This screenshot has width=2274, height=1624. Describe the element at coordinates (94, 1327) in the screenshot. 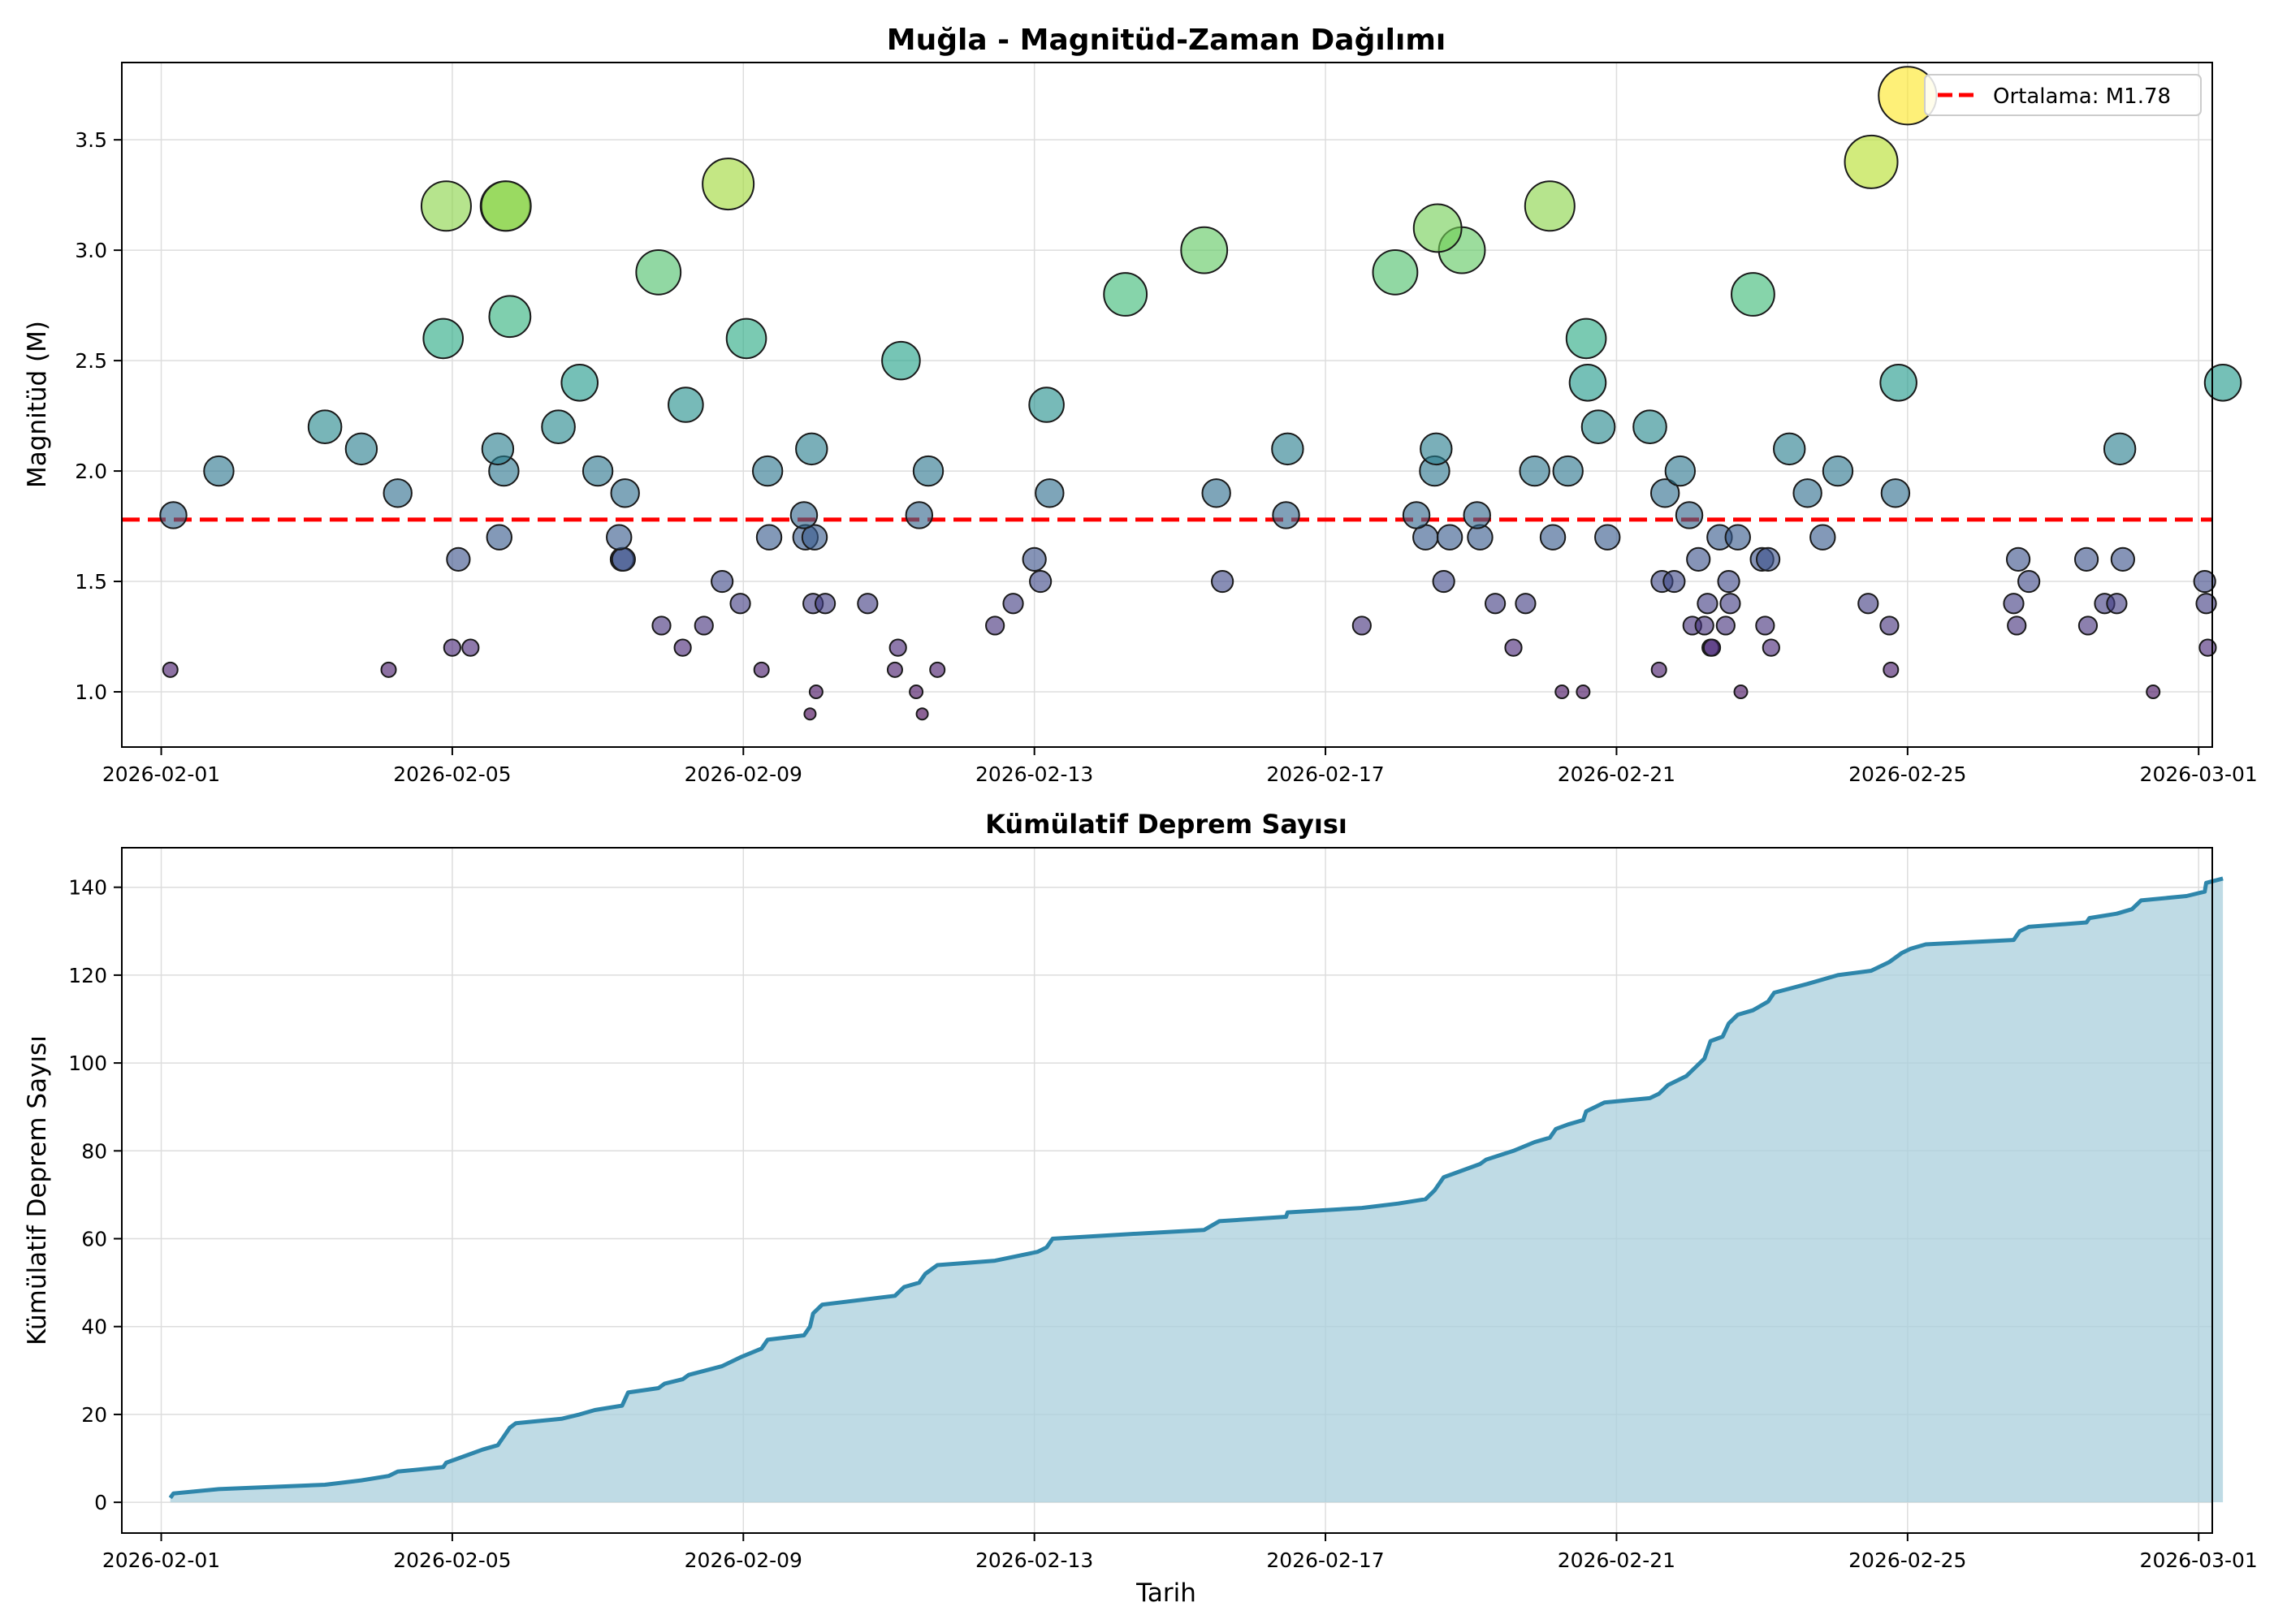

I see `bottom-y-tick-label: 40` at that location.